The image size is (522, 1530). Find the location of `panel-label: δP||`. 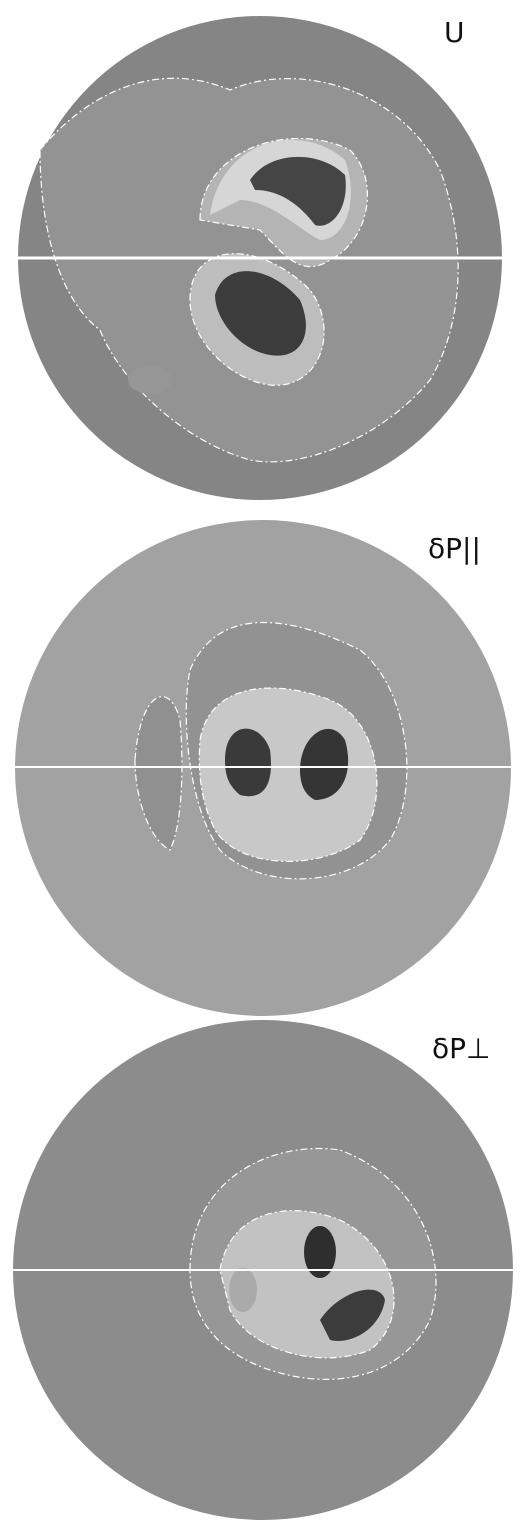

panel-label: δP|| is located at coordinates (454, 548).